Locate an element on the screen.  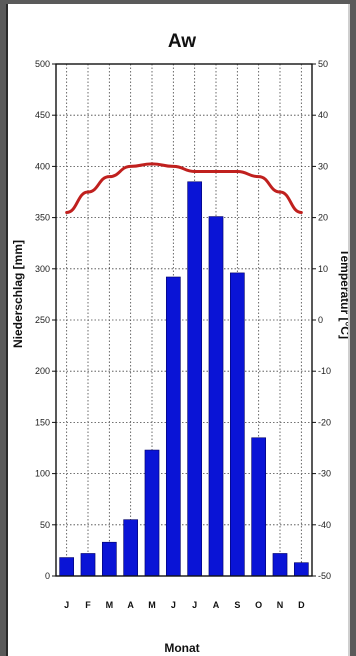
y-left-tick-label: 350 is located at coordinates (42, 218).